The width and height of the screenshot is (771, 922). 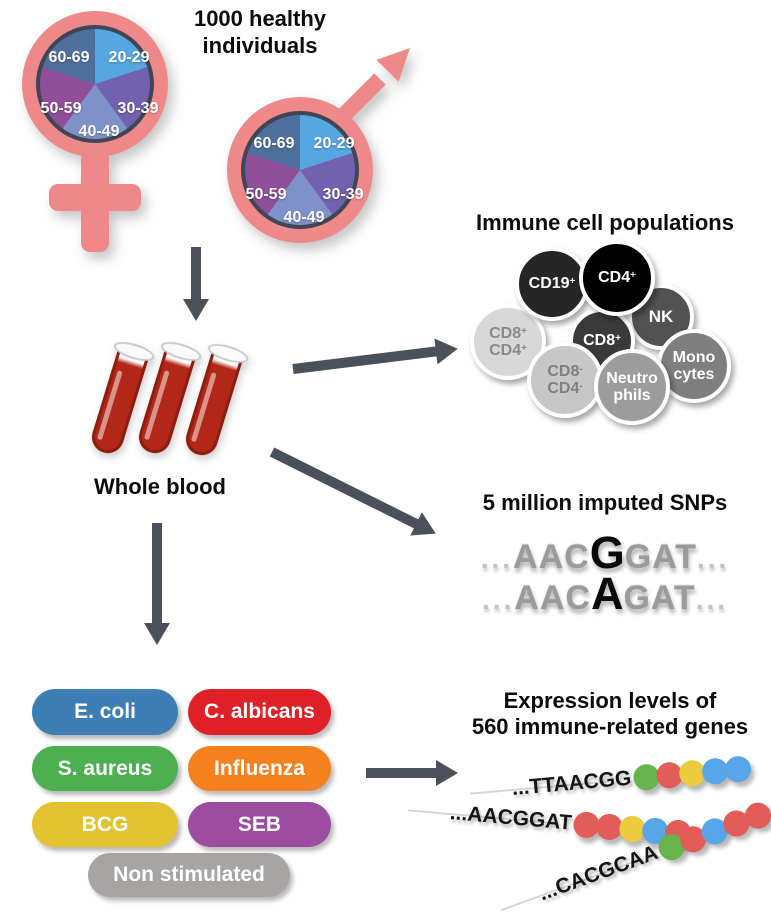 I want to click on male-arrow, so click(x=371, y=87).